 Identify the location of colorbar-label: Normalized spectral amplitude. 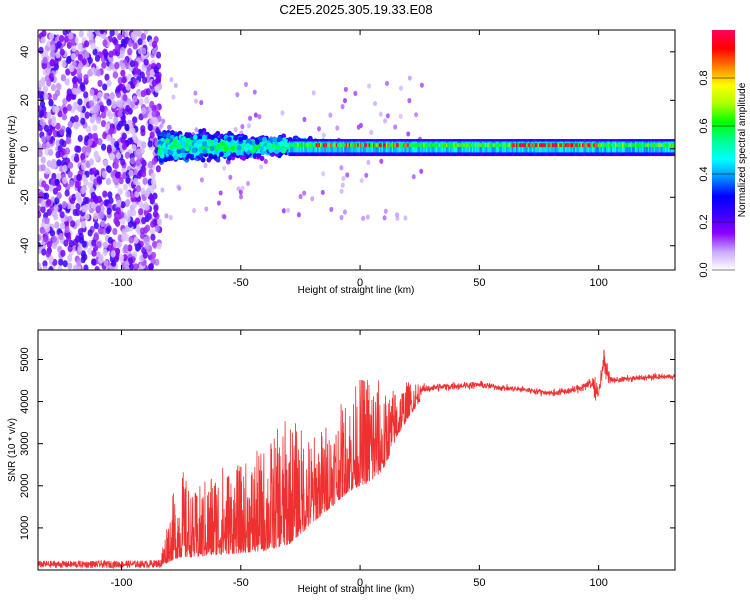
(742, 149).